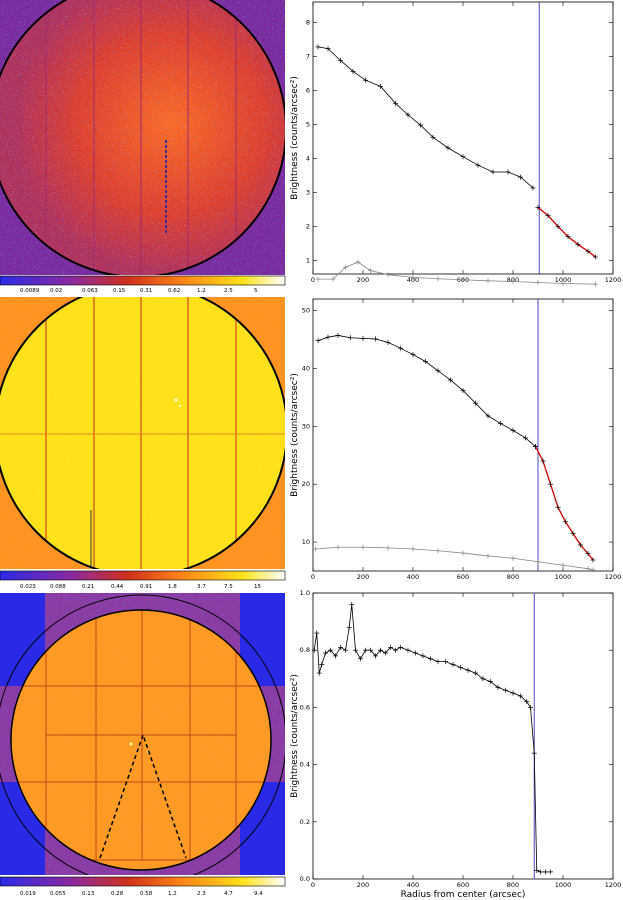 Image resolution: width=623 pixels, height=900 pixels. What do you see at coordinates (305, 650) in the screenshot?
I see `y-tick-label: 0.8` at bounding box center [305, 650].